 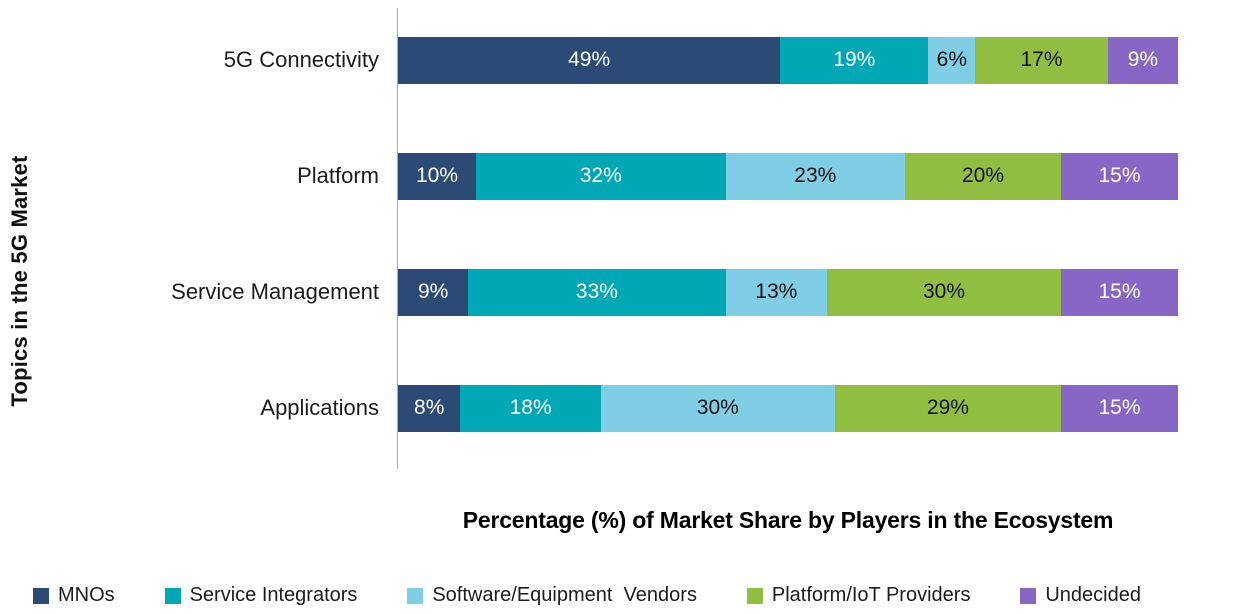 What do you see at coordinates (530, 408) in the screenshot?
I see `bar-segment-service-integrators: 18%` at bounding box center [530, 408].